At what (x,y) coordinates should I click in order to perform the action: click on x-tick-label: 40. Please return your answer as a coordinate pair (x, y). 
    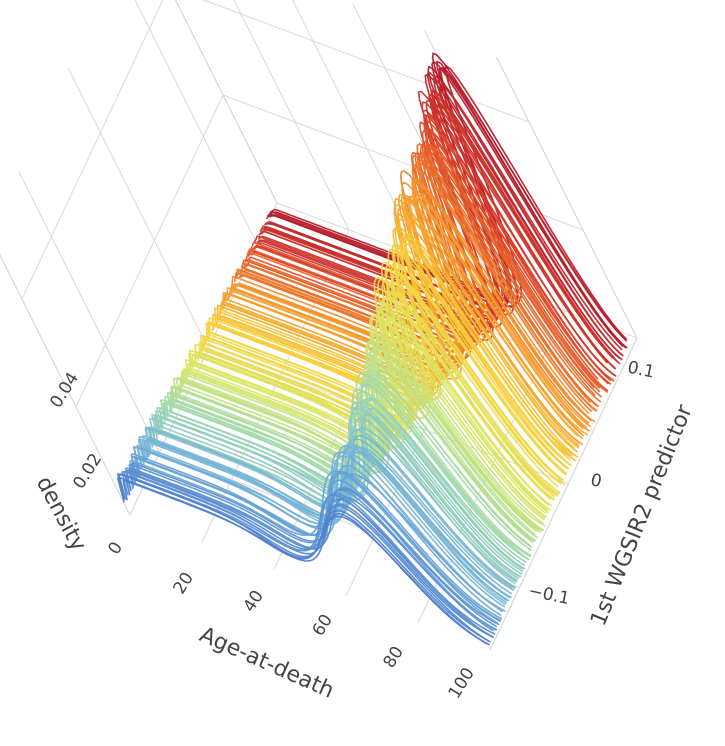
    Looking at the image, I should click on (254, 601).